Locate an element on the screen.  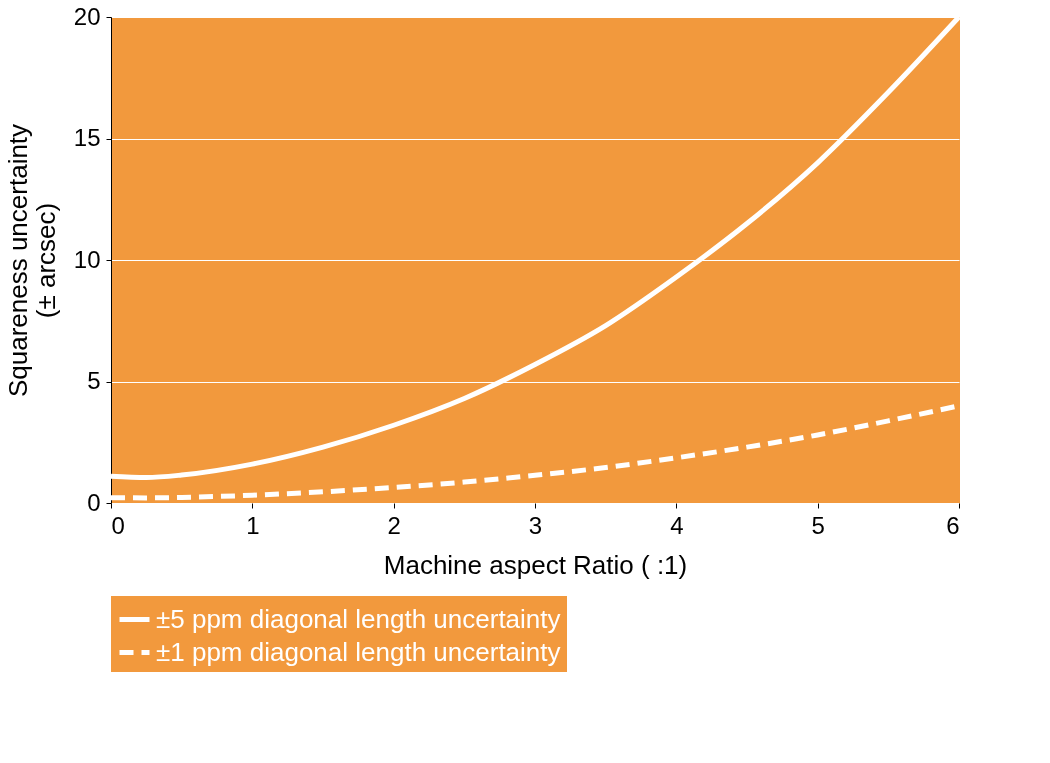
x-tick-label: 6 is located at coordinates (953, 525).